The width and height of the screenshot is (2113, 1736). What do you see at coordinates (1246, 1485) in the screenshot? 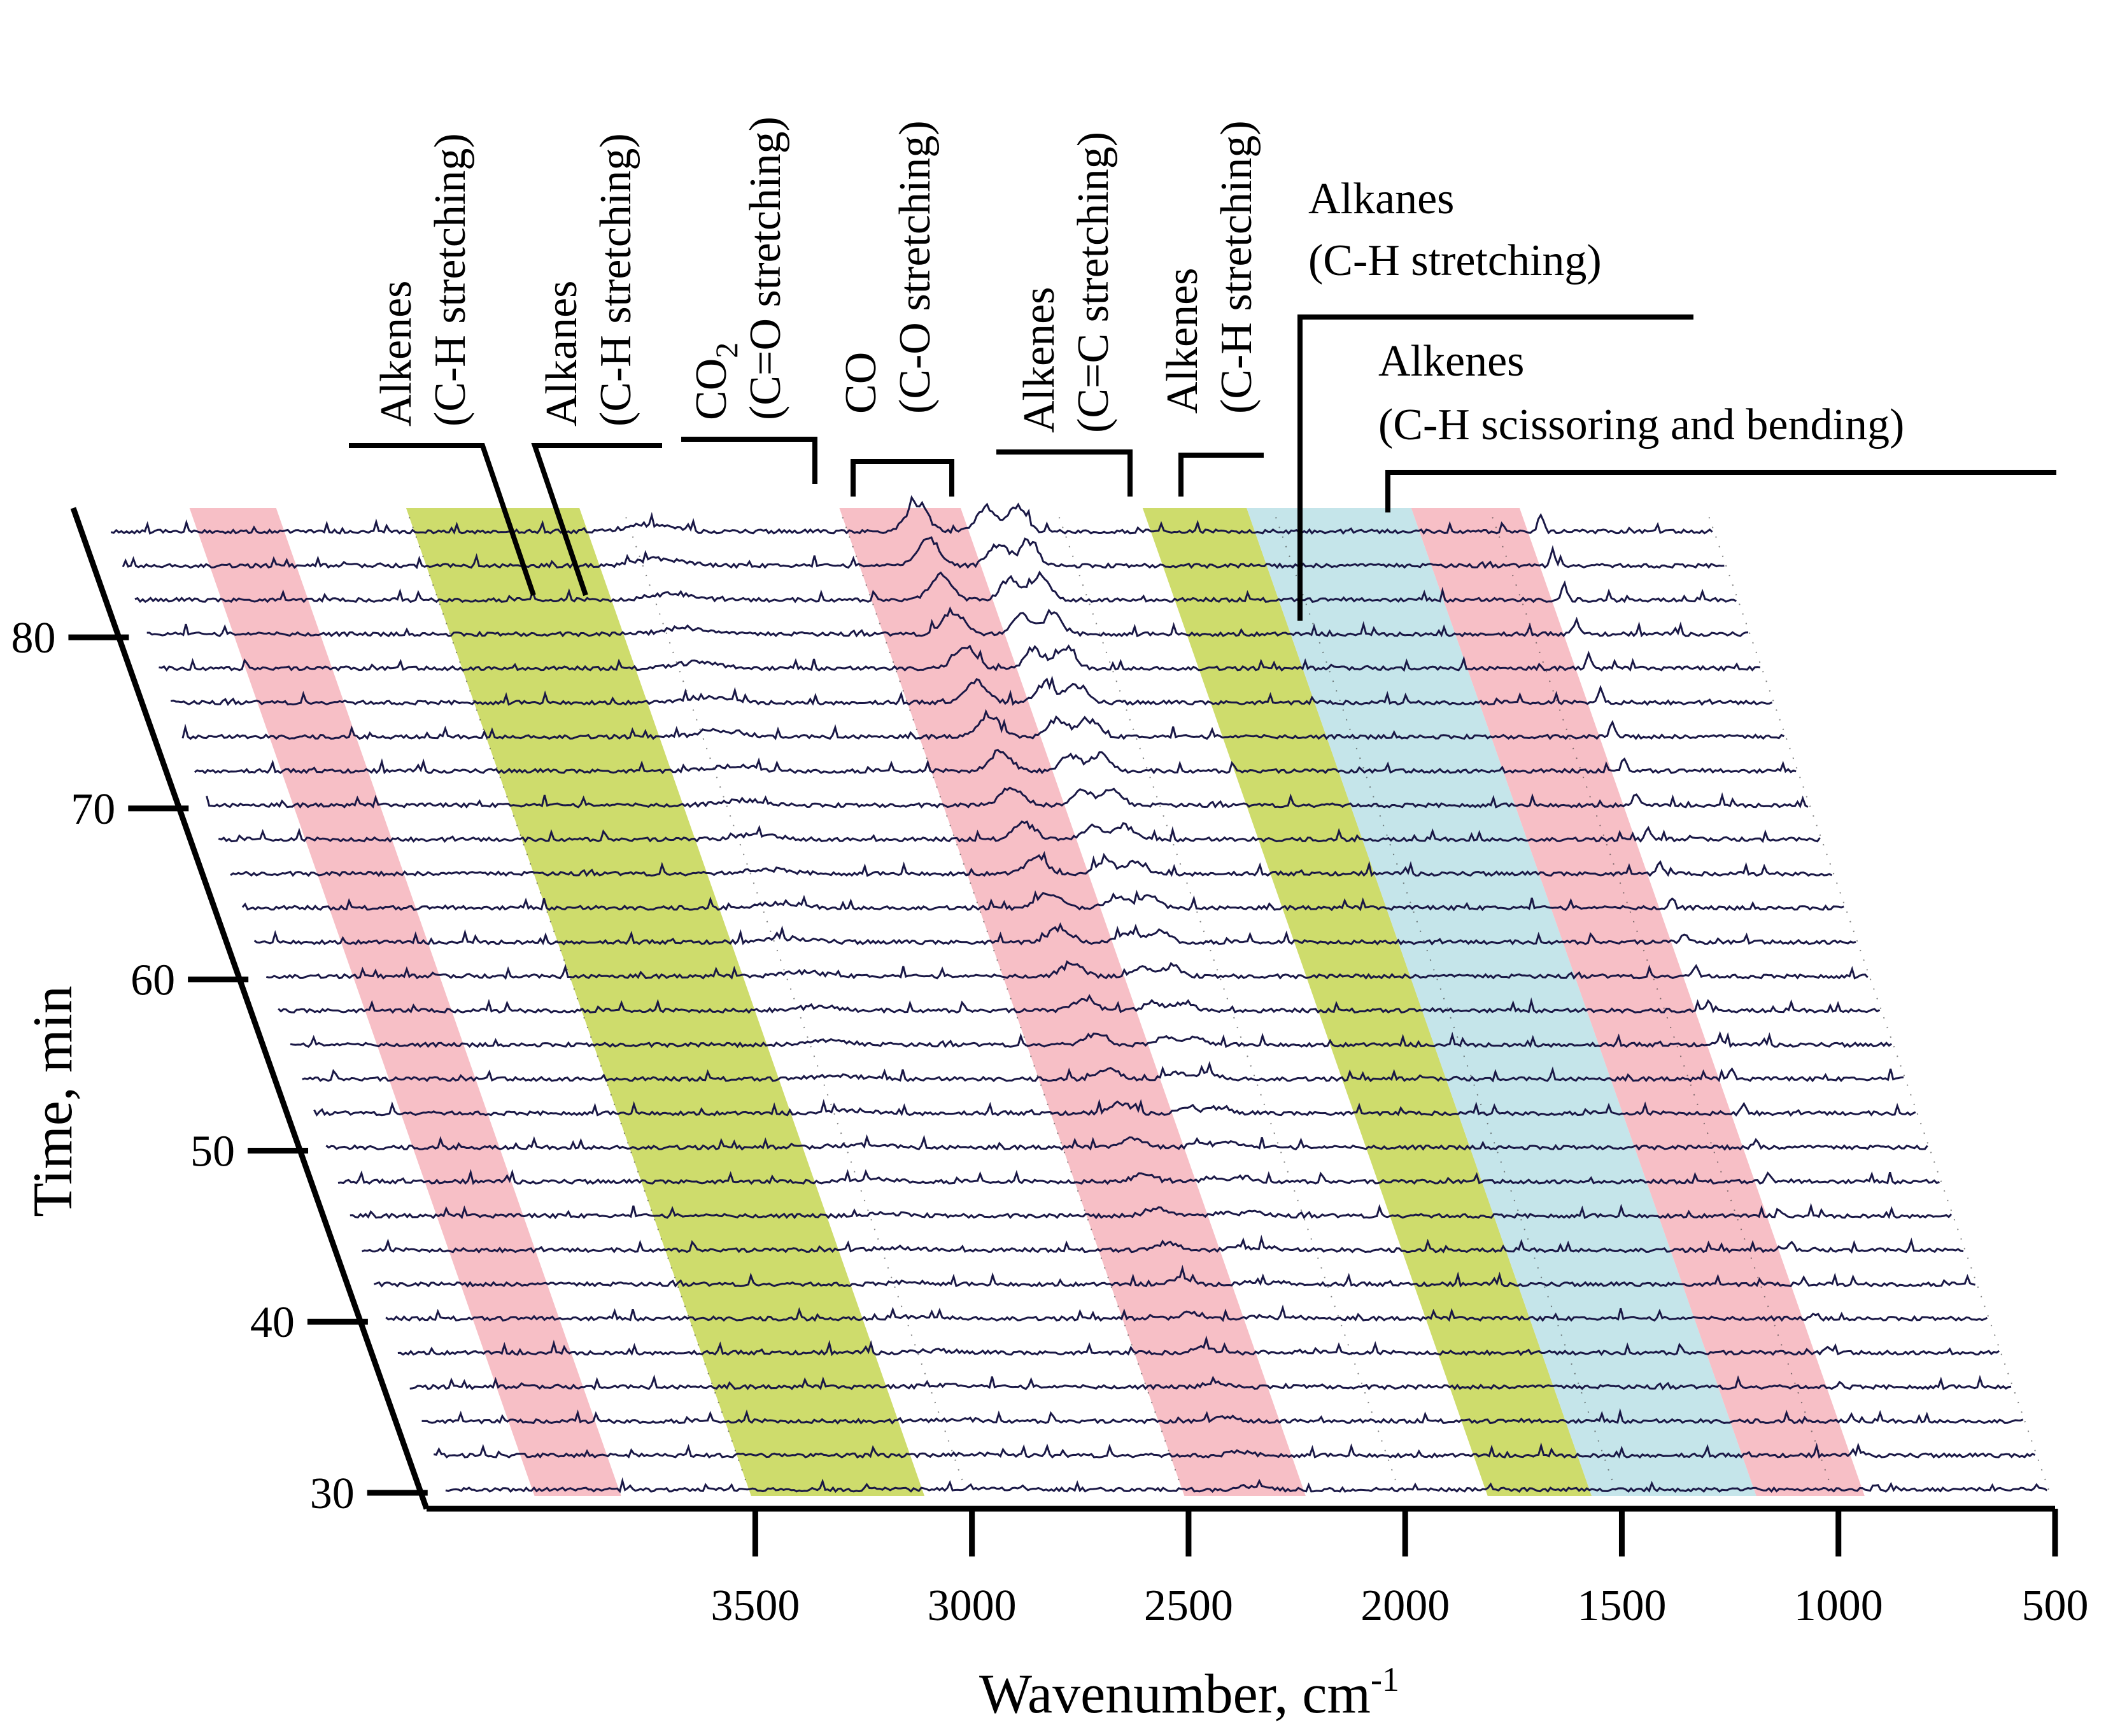
I see `spectrum-30min` at bounding box center [1246, 1485].